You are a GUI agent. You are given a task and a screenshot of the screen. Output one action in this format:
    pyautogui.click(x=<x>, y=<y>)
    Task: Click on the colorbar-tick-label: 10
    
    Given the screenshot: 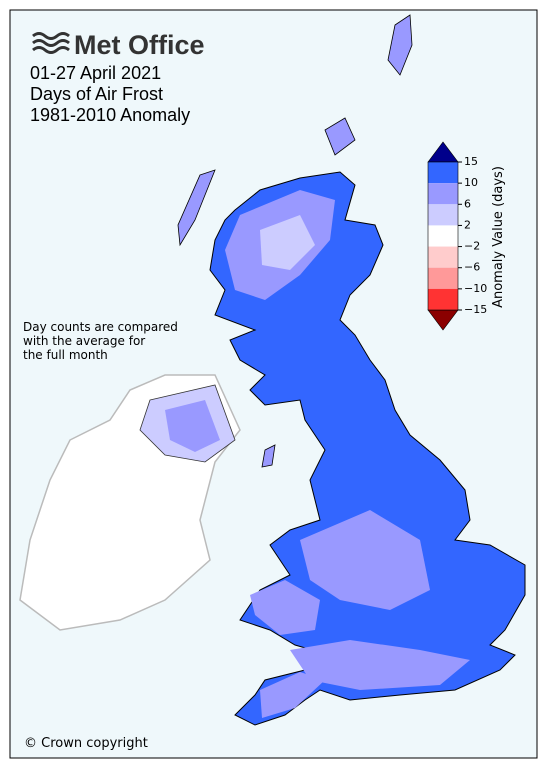 What is the action you would take?
    pyautogui.click(x=471, y=182)
    